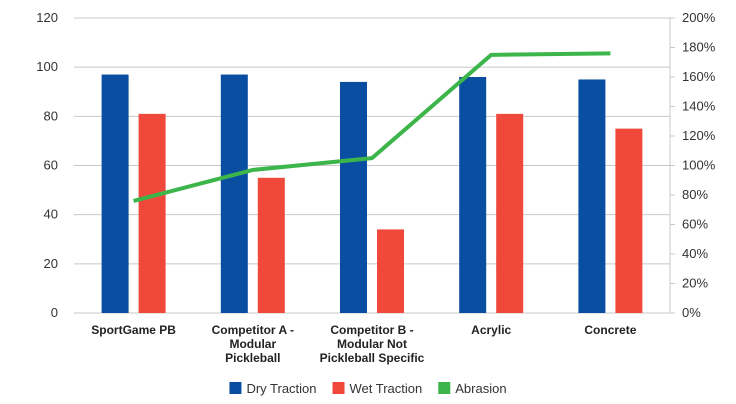 The width and height of the screenshot is (736, 404). What do you see at coordinates (695, 194) in the screenshot?
I see `right-tick-label: 80%` at bounding box center [695, 194].